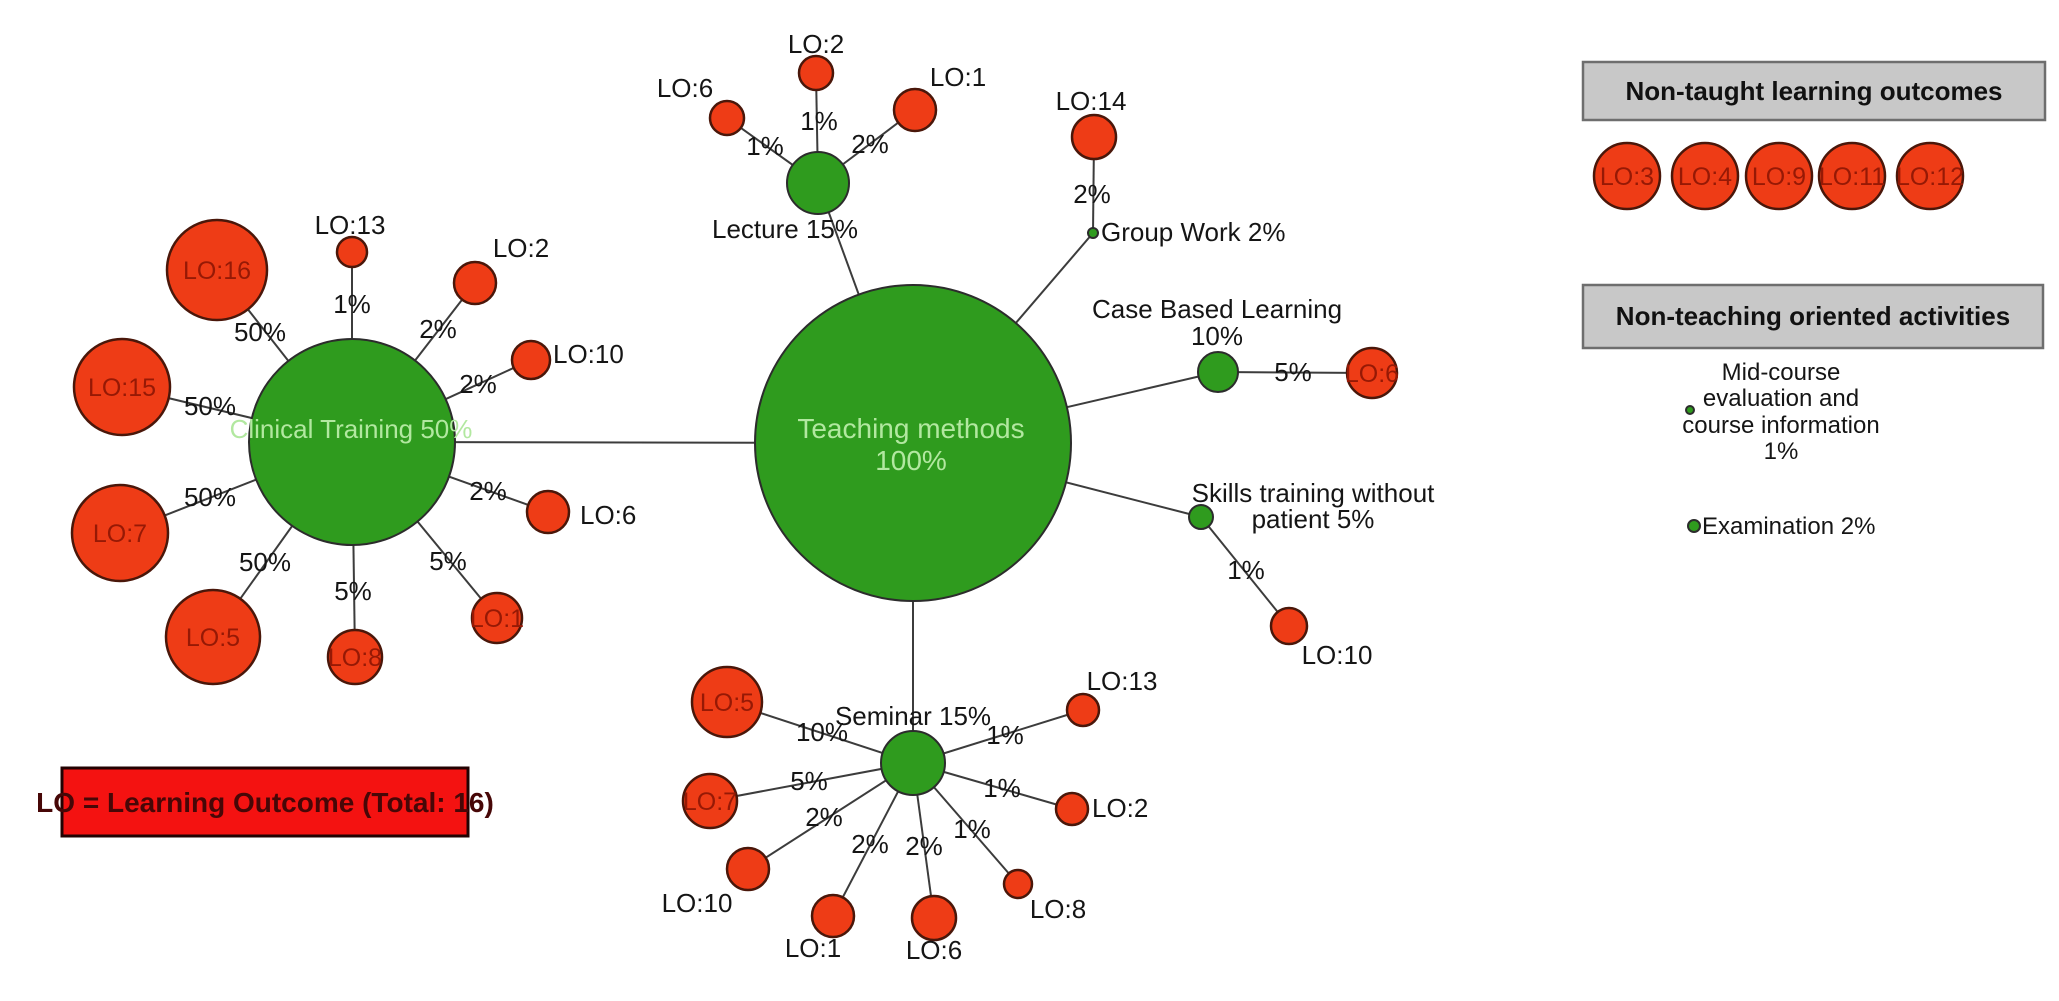 The image size is (2059, 1001). Describe the element at coordinates (1289, 626) in the screenshot. I see `node-skills-lo10` at that location.